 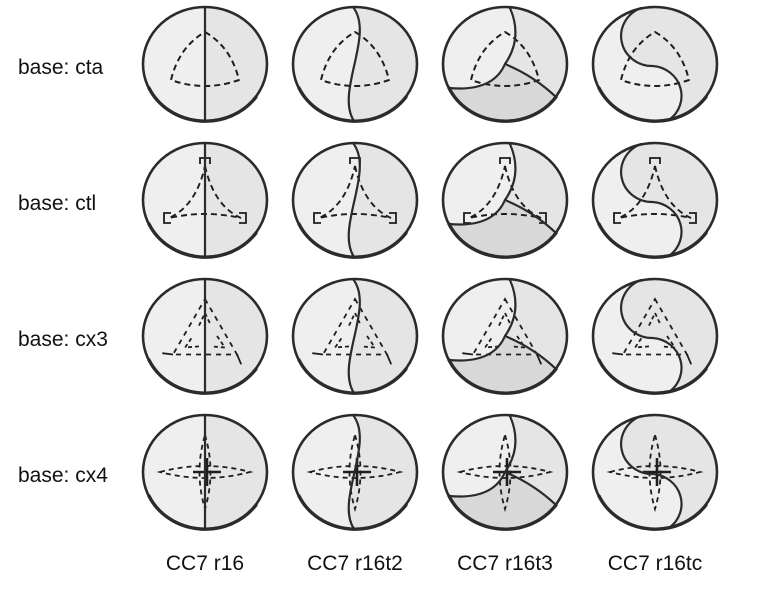 I want to click on cell-cx3-r16, so click(x=205, y=340).